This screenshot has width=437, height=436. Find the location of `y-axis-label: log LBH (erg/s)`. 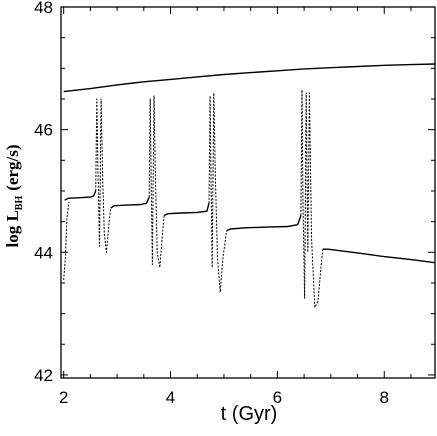

y-axis-label: log LBH (erg/s) is located at coordinates (14, 195).